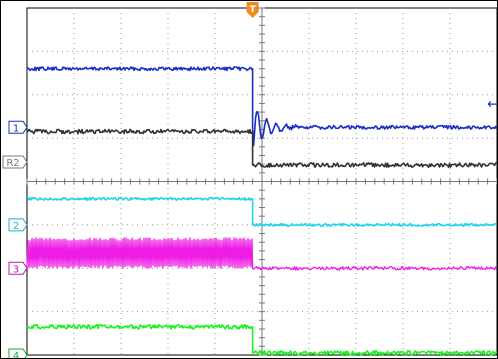 The height and width of the screenshot is (359, 498). Describe the element at coordinates (262, 339) in the screenshot. I see `trace-green` at that location.